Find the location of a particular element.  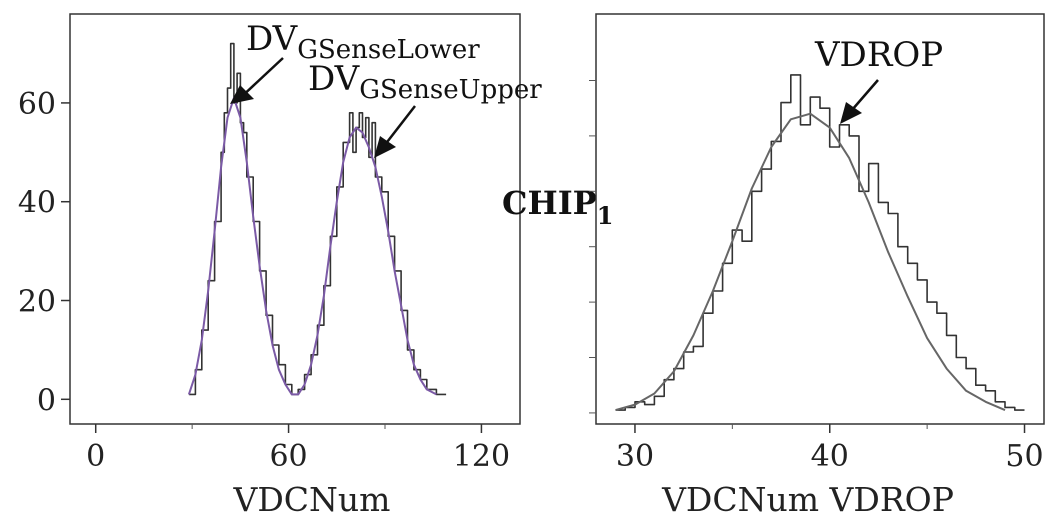

left-x-tick-label: 0 is located at coordinates (95, 456).